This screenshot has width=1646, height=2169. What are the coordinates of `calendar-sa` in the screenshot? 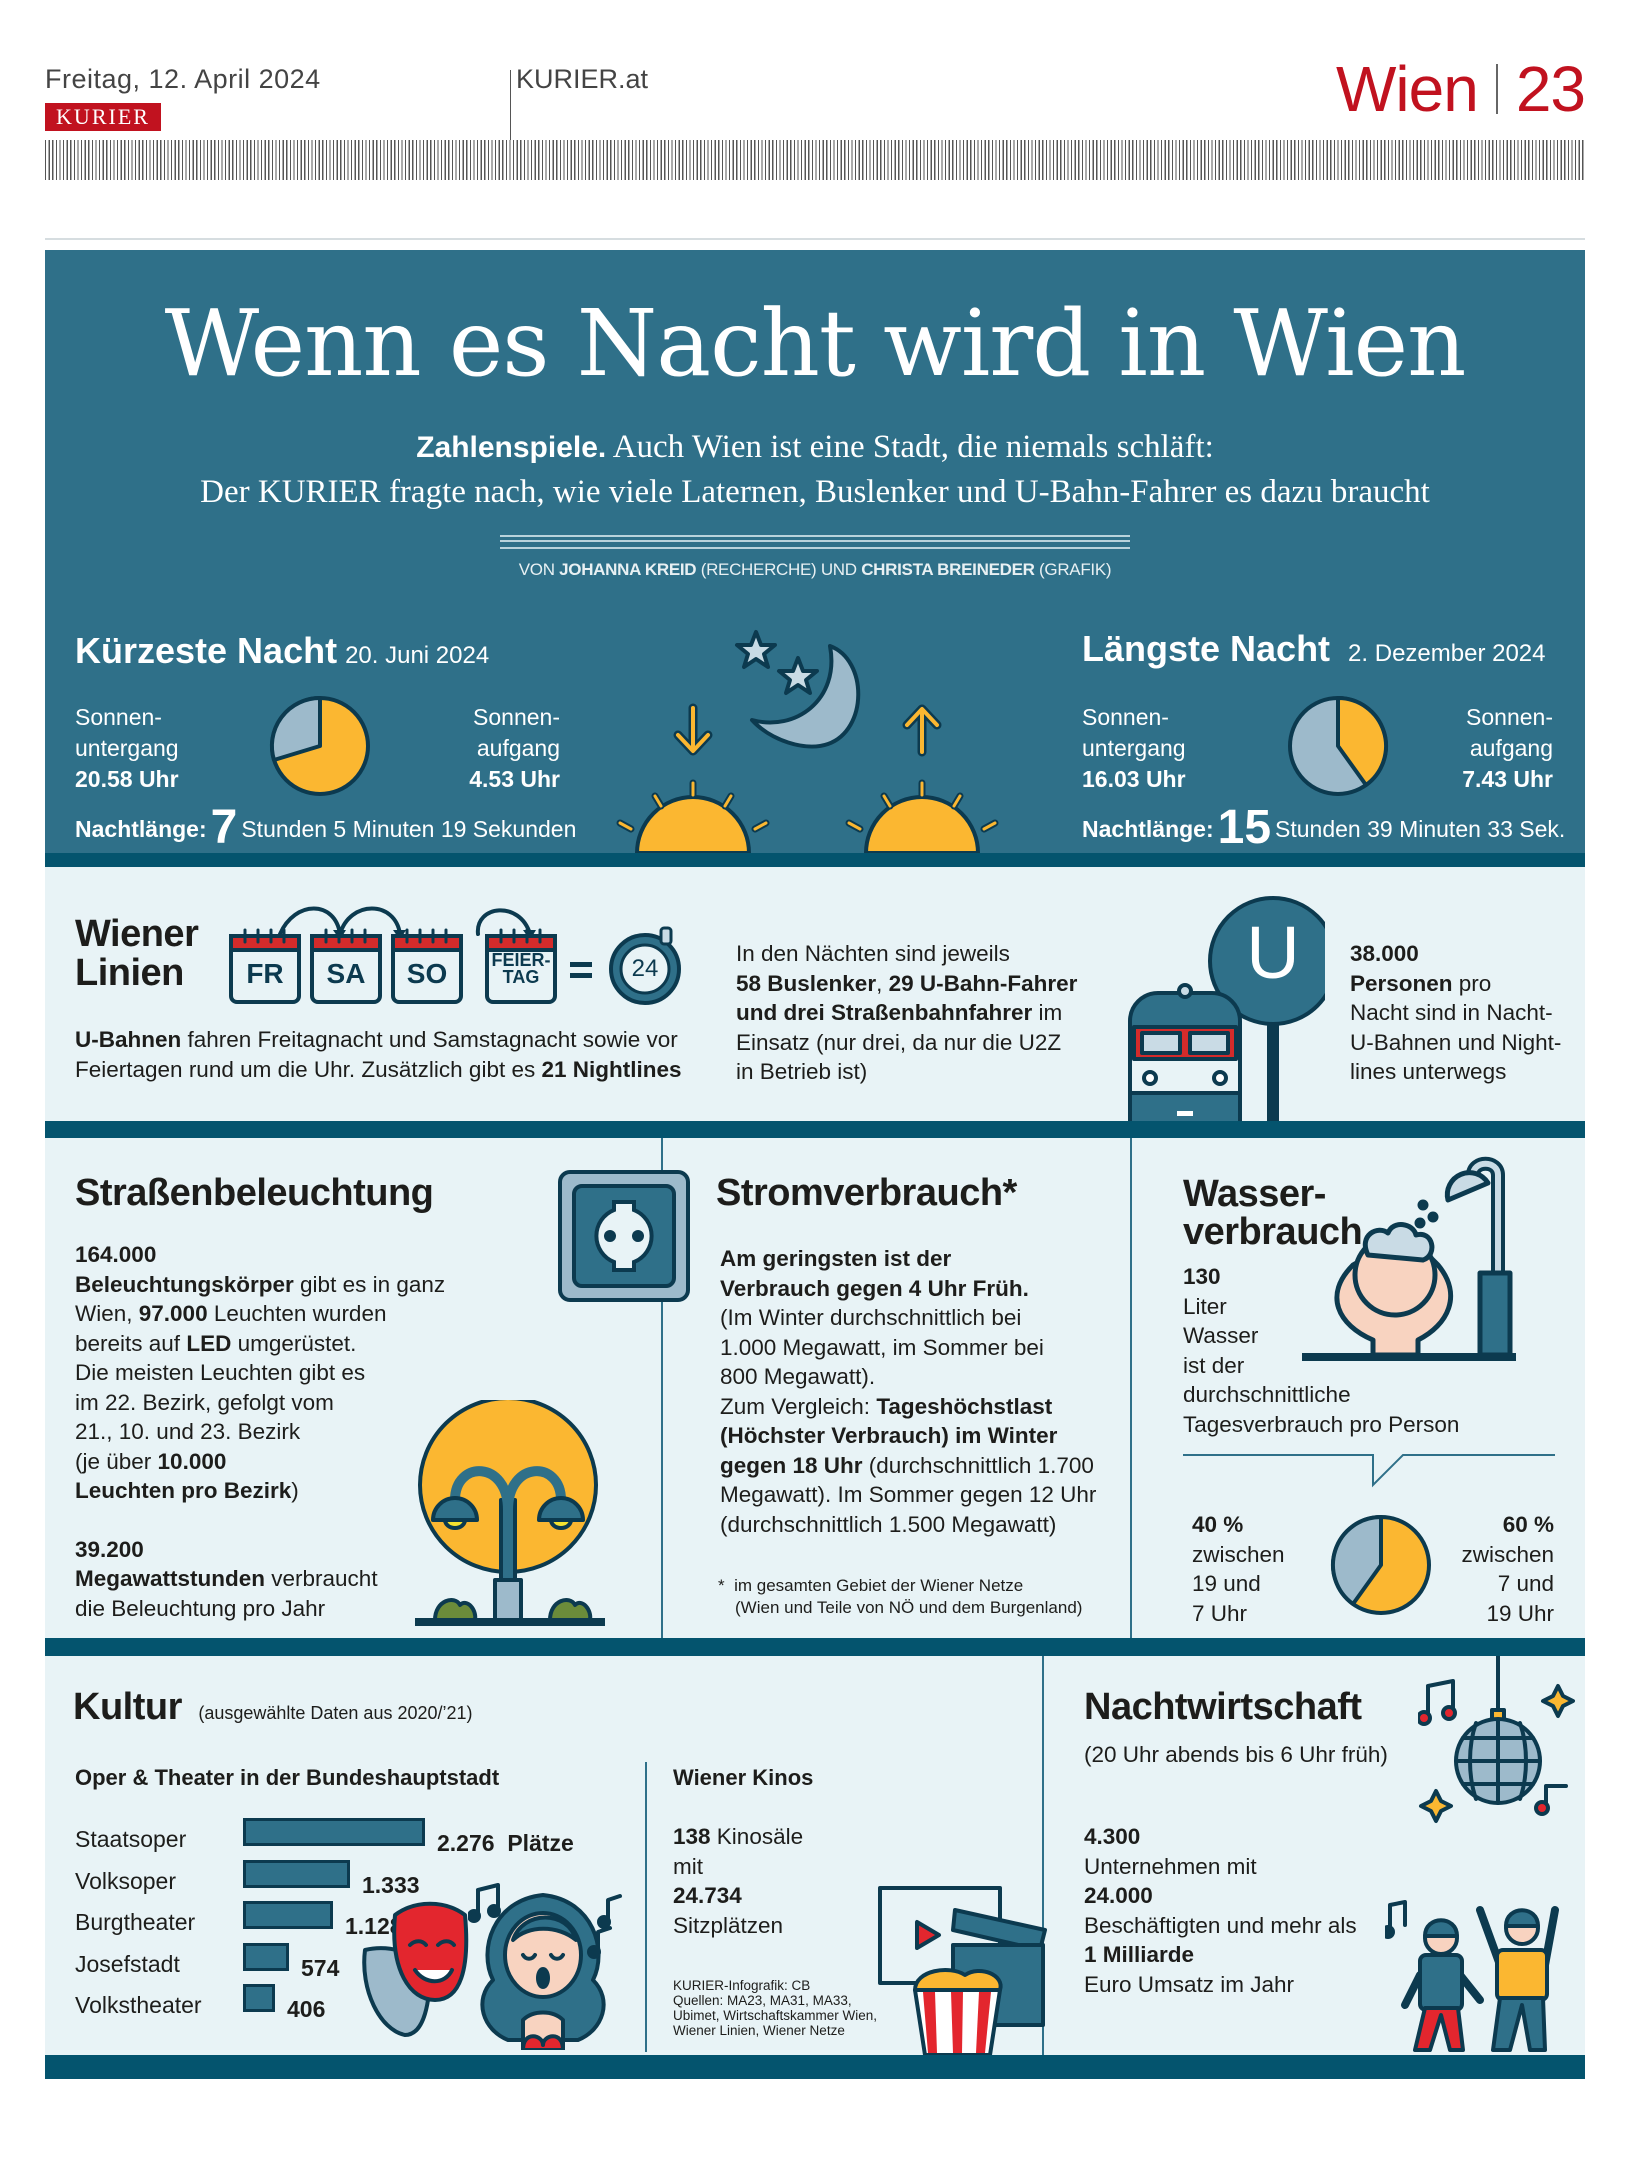 It's located at (346, 969).